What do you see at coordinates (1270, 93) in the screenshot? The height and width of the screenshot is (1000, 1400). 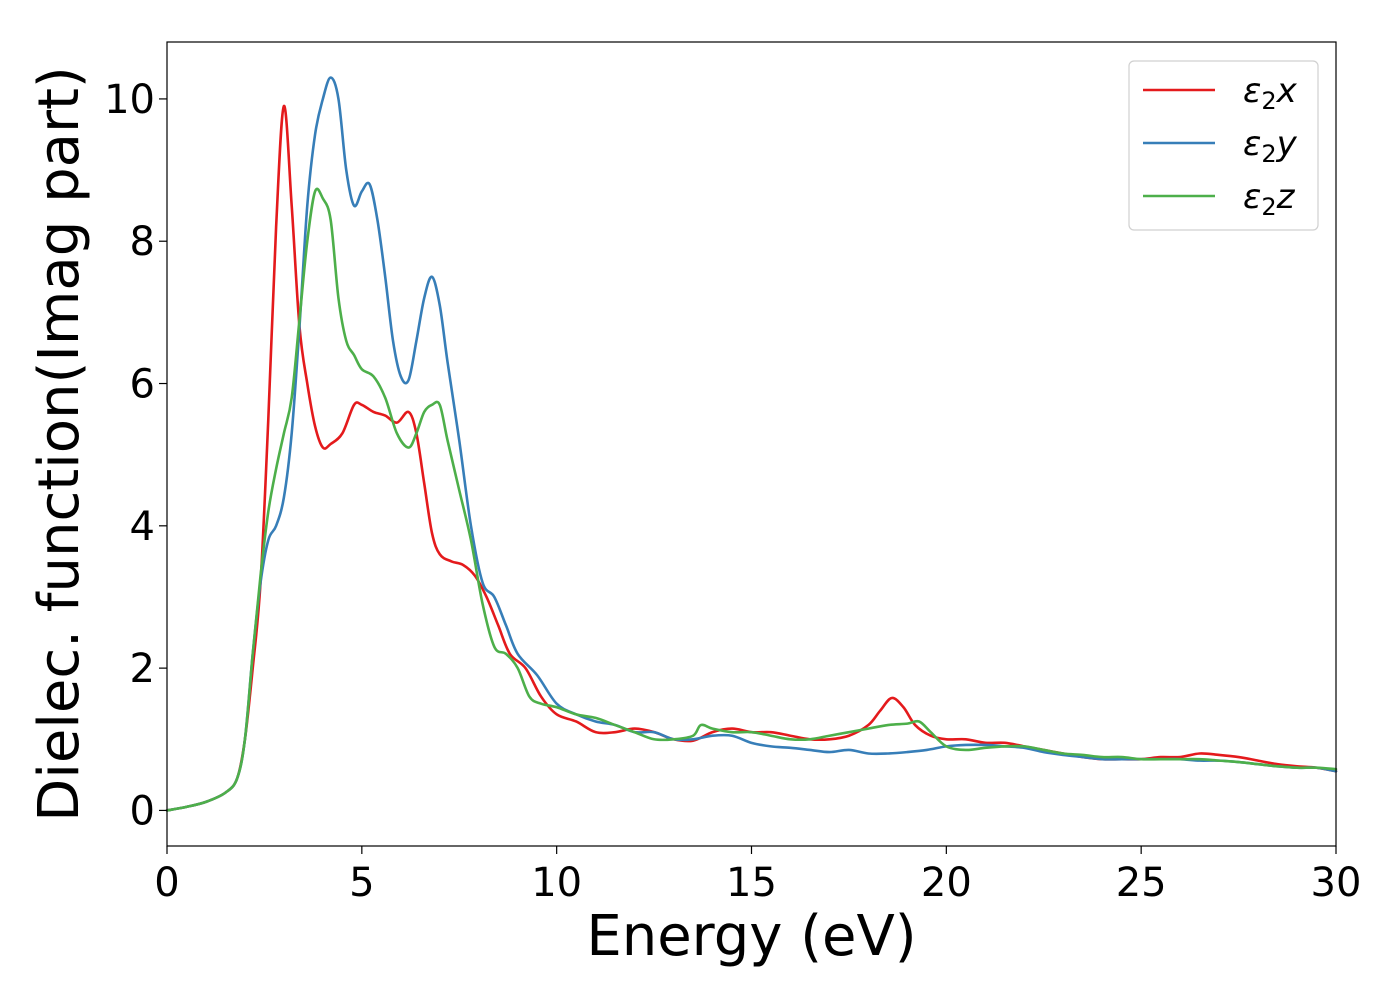 I see `legend-label: ε2x` at bounding box center [1270, 93].